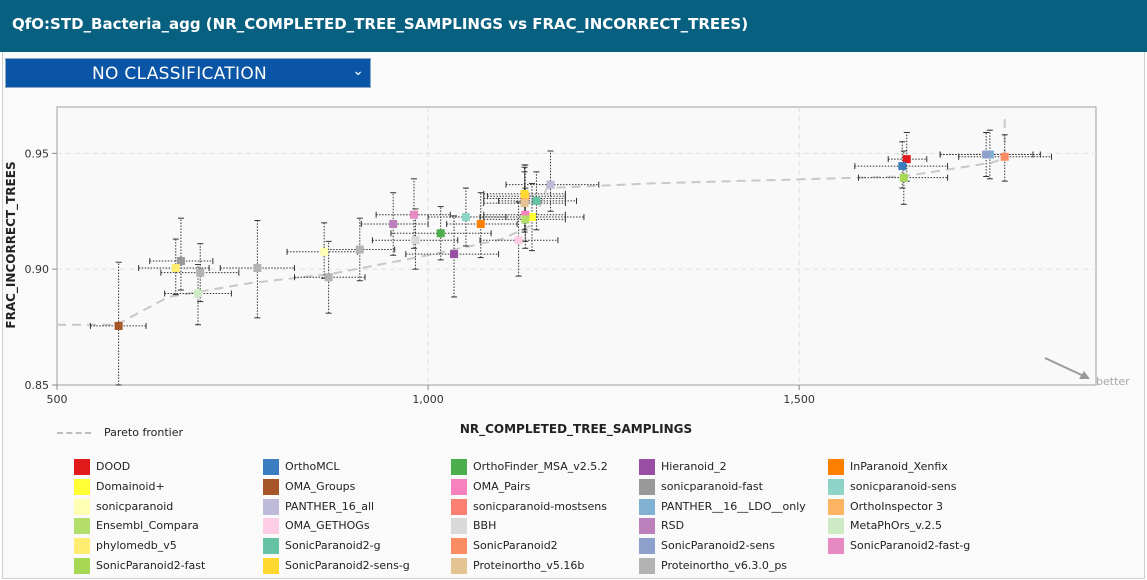 Image resolution: width=1147 pixels, height=580 pixels. I want to click on x-axis-label: NR_COMPLETED_TREE_SAMPLINGS, so click(576, 429).